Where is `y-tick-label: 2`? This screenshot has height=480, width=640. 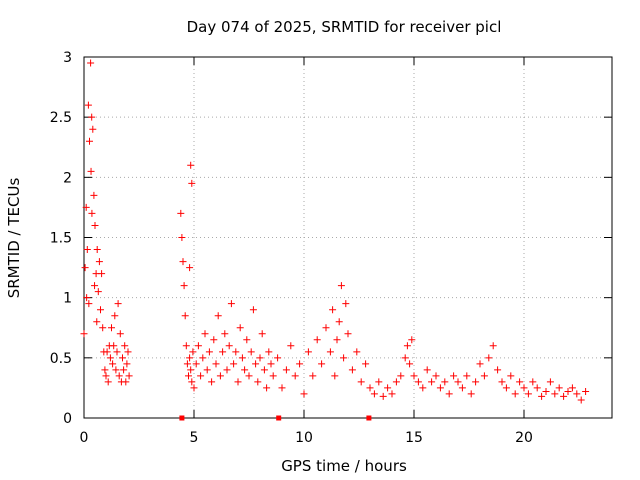
y-tick-label: 2 is located at coordinates (67, 178).